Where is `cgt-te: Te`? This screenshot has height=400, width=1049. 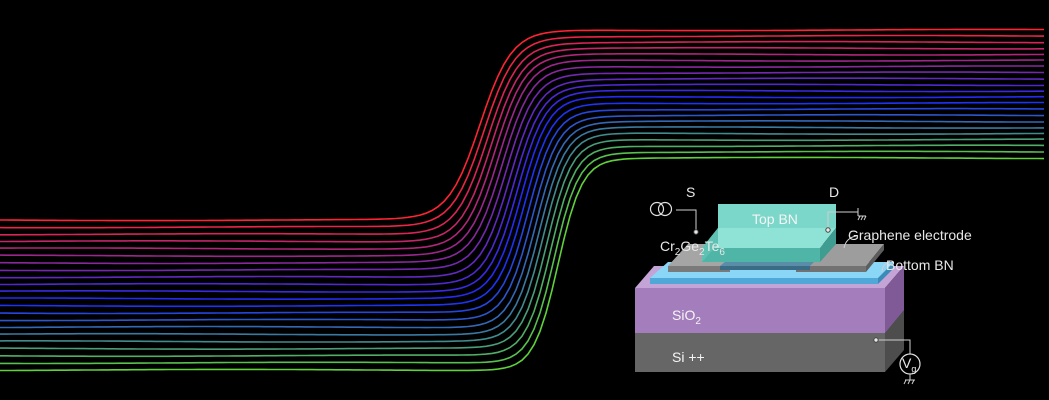
cgt-te: Te is located at coordinates (712, 246).